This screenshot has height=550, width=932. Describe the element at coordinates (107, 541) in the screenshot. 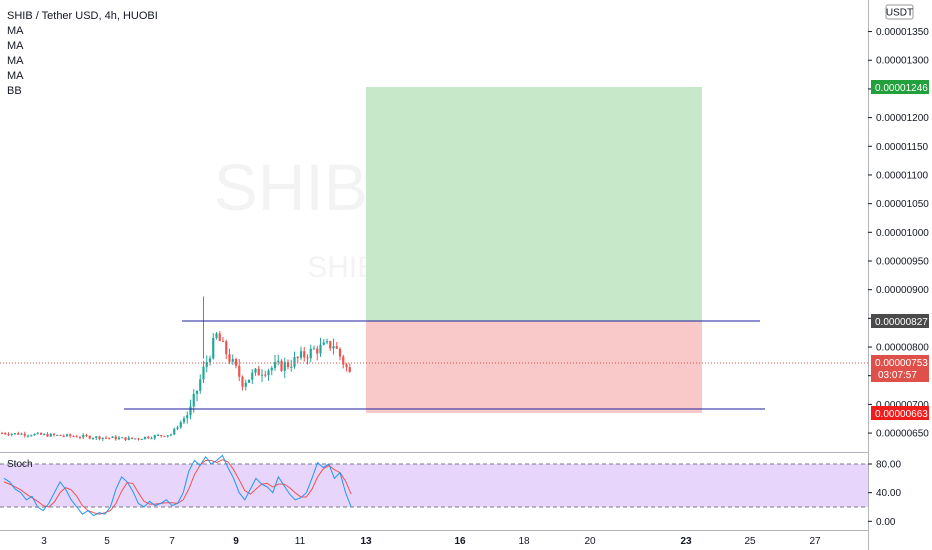

I see `time-tick-label: 5` at that location.